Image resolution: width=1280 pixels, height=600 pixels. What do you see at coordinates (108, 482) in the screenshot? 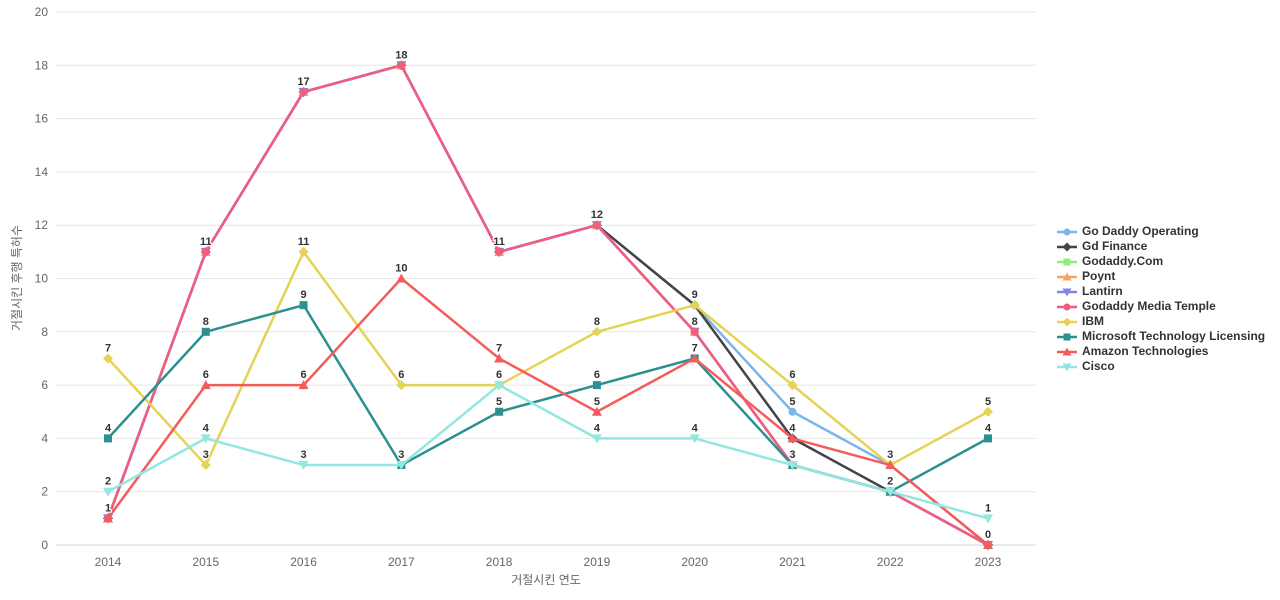
I see `data-label: 2` at bounding box center [108, 482].